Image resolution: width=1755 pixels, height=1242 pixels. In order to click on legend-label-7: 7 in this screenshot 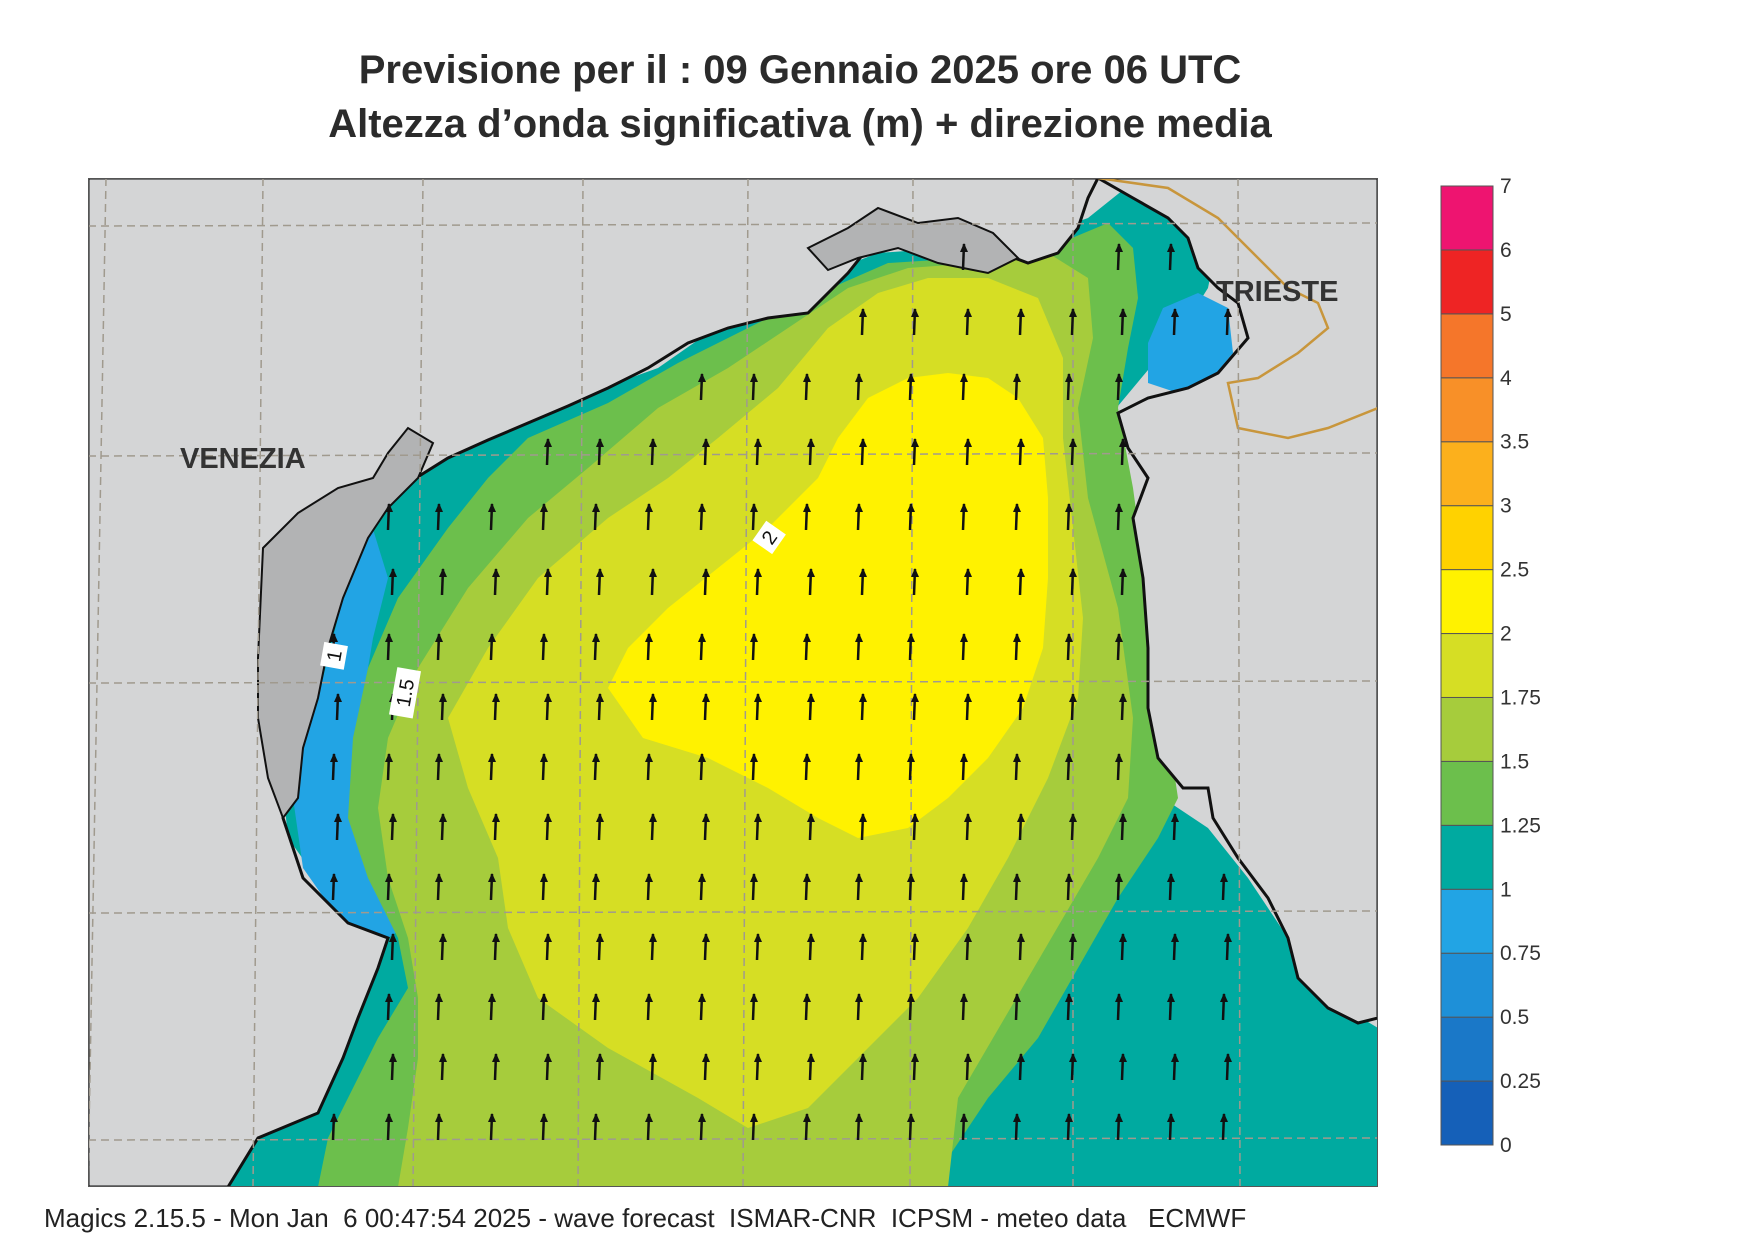, I will do `click(1506, 188)`.